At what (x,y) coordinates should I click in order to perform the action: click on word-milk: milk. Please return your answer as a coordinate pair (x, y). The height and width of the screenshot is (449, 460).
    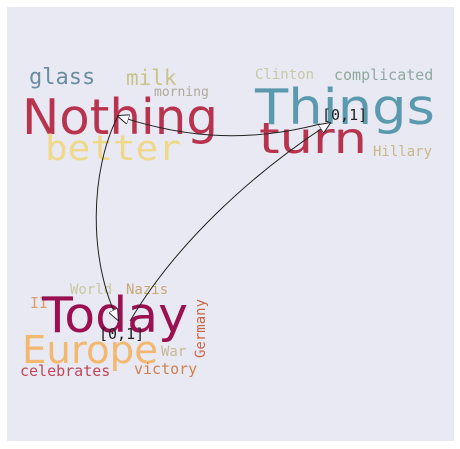
    Looking at the image, I should click on (151, 78).